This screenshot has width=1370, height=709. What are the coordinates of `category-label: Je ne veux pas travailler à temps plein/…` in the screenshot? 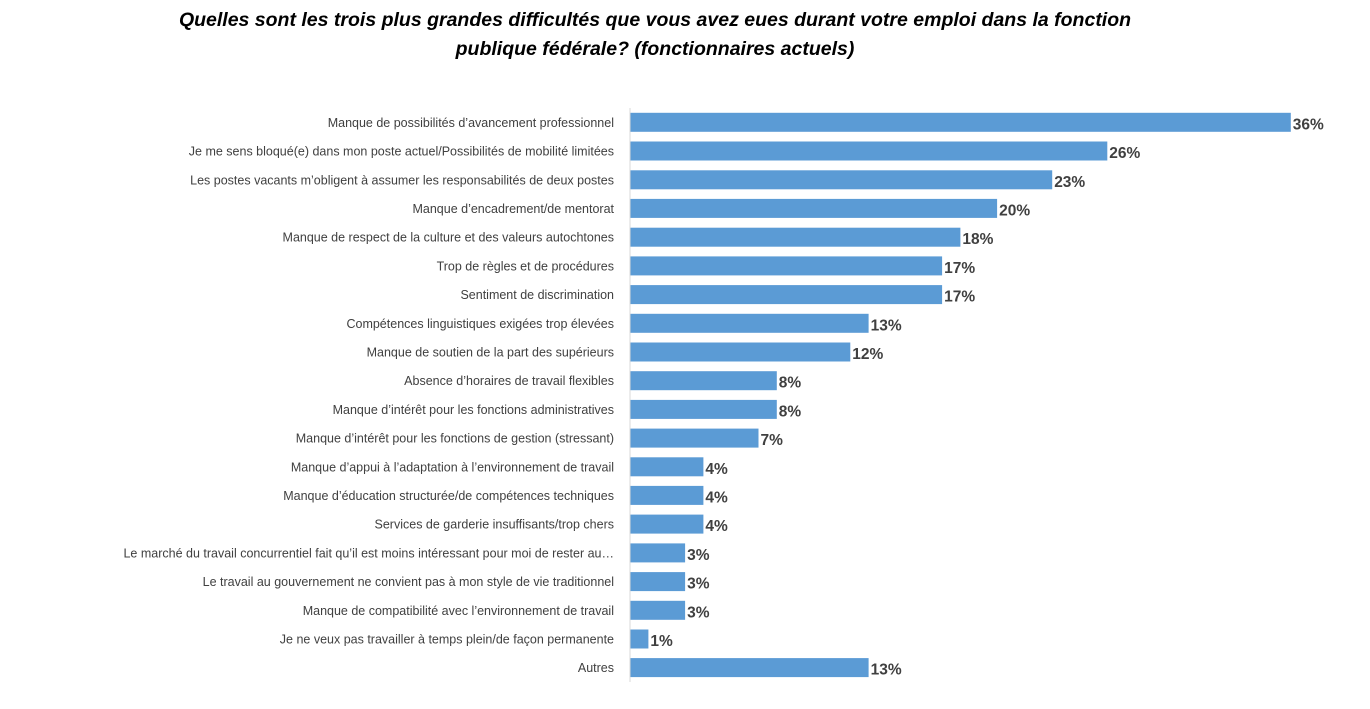 It's located at (447, 640).